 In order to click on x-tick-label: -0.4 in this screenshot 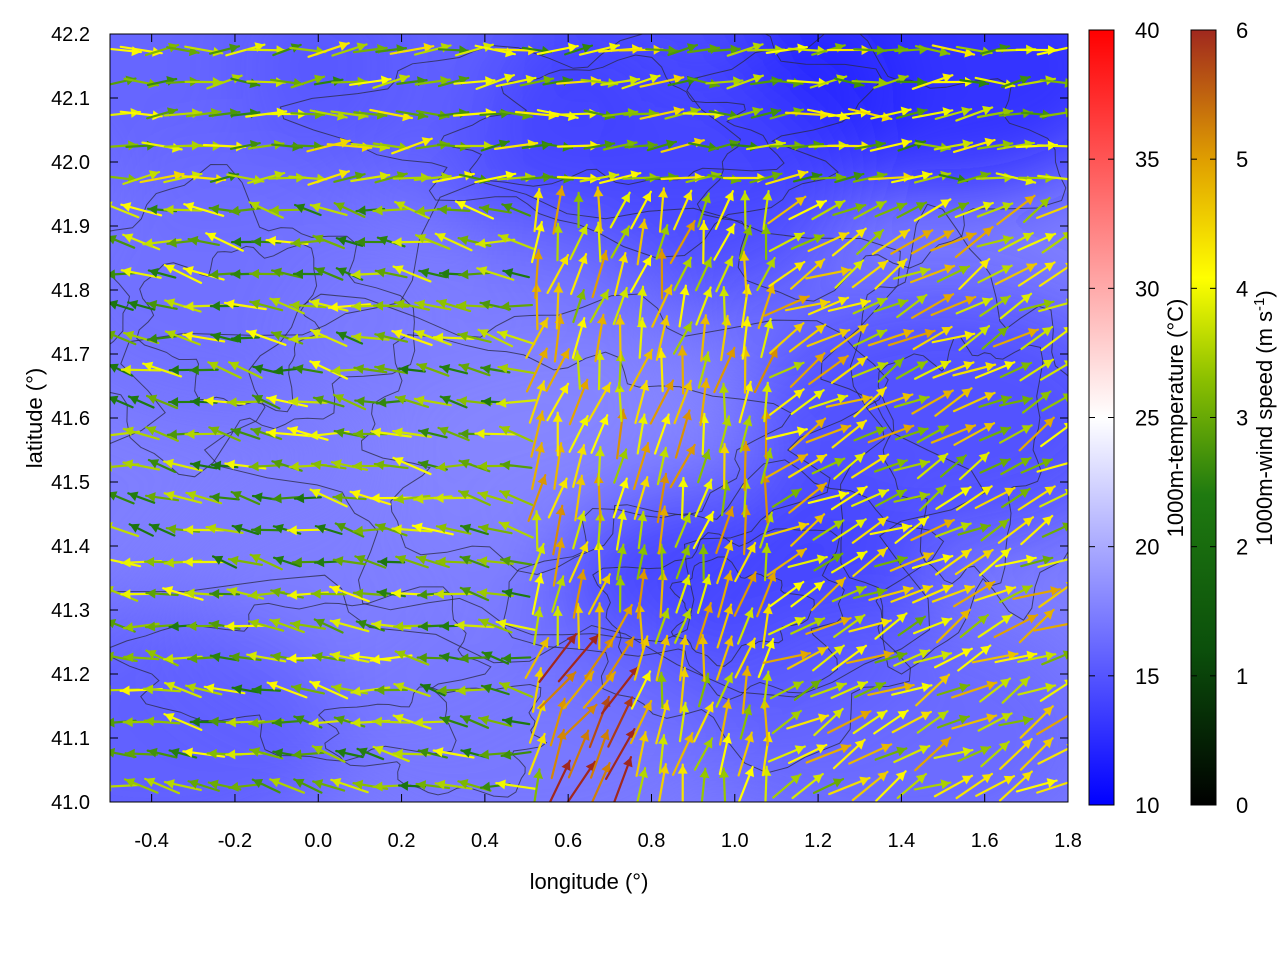, I will do `click(151, 841)`.